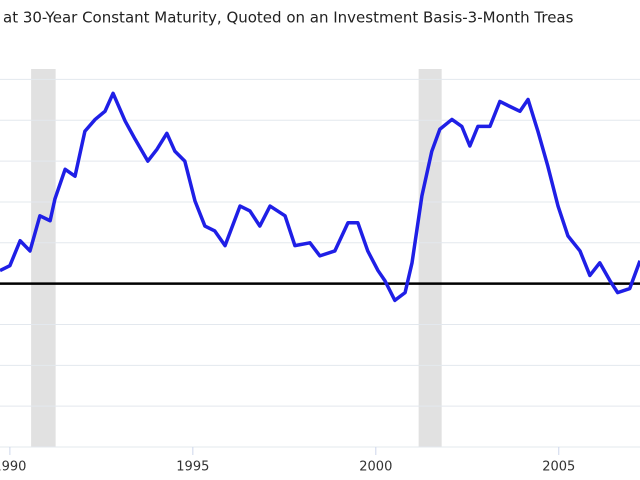  What do you see at coordinates (375, 467) in the screenshot?
I see `x-tick-label: 2000` at bounding box center [375, 467].